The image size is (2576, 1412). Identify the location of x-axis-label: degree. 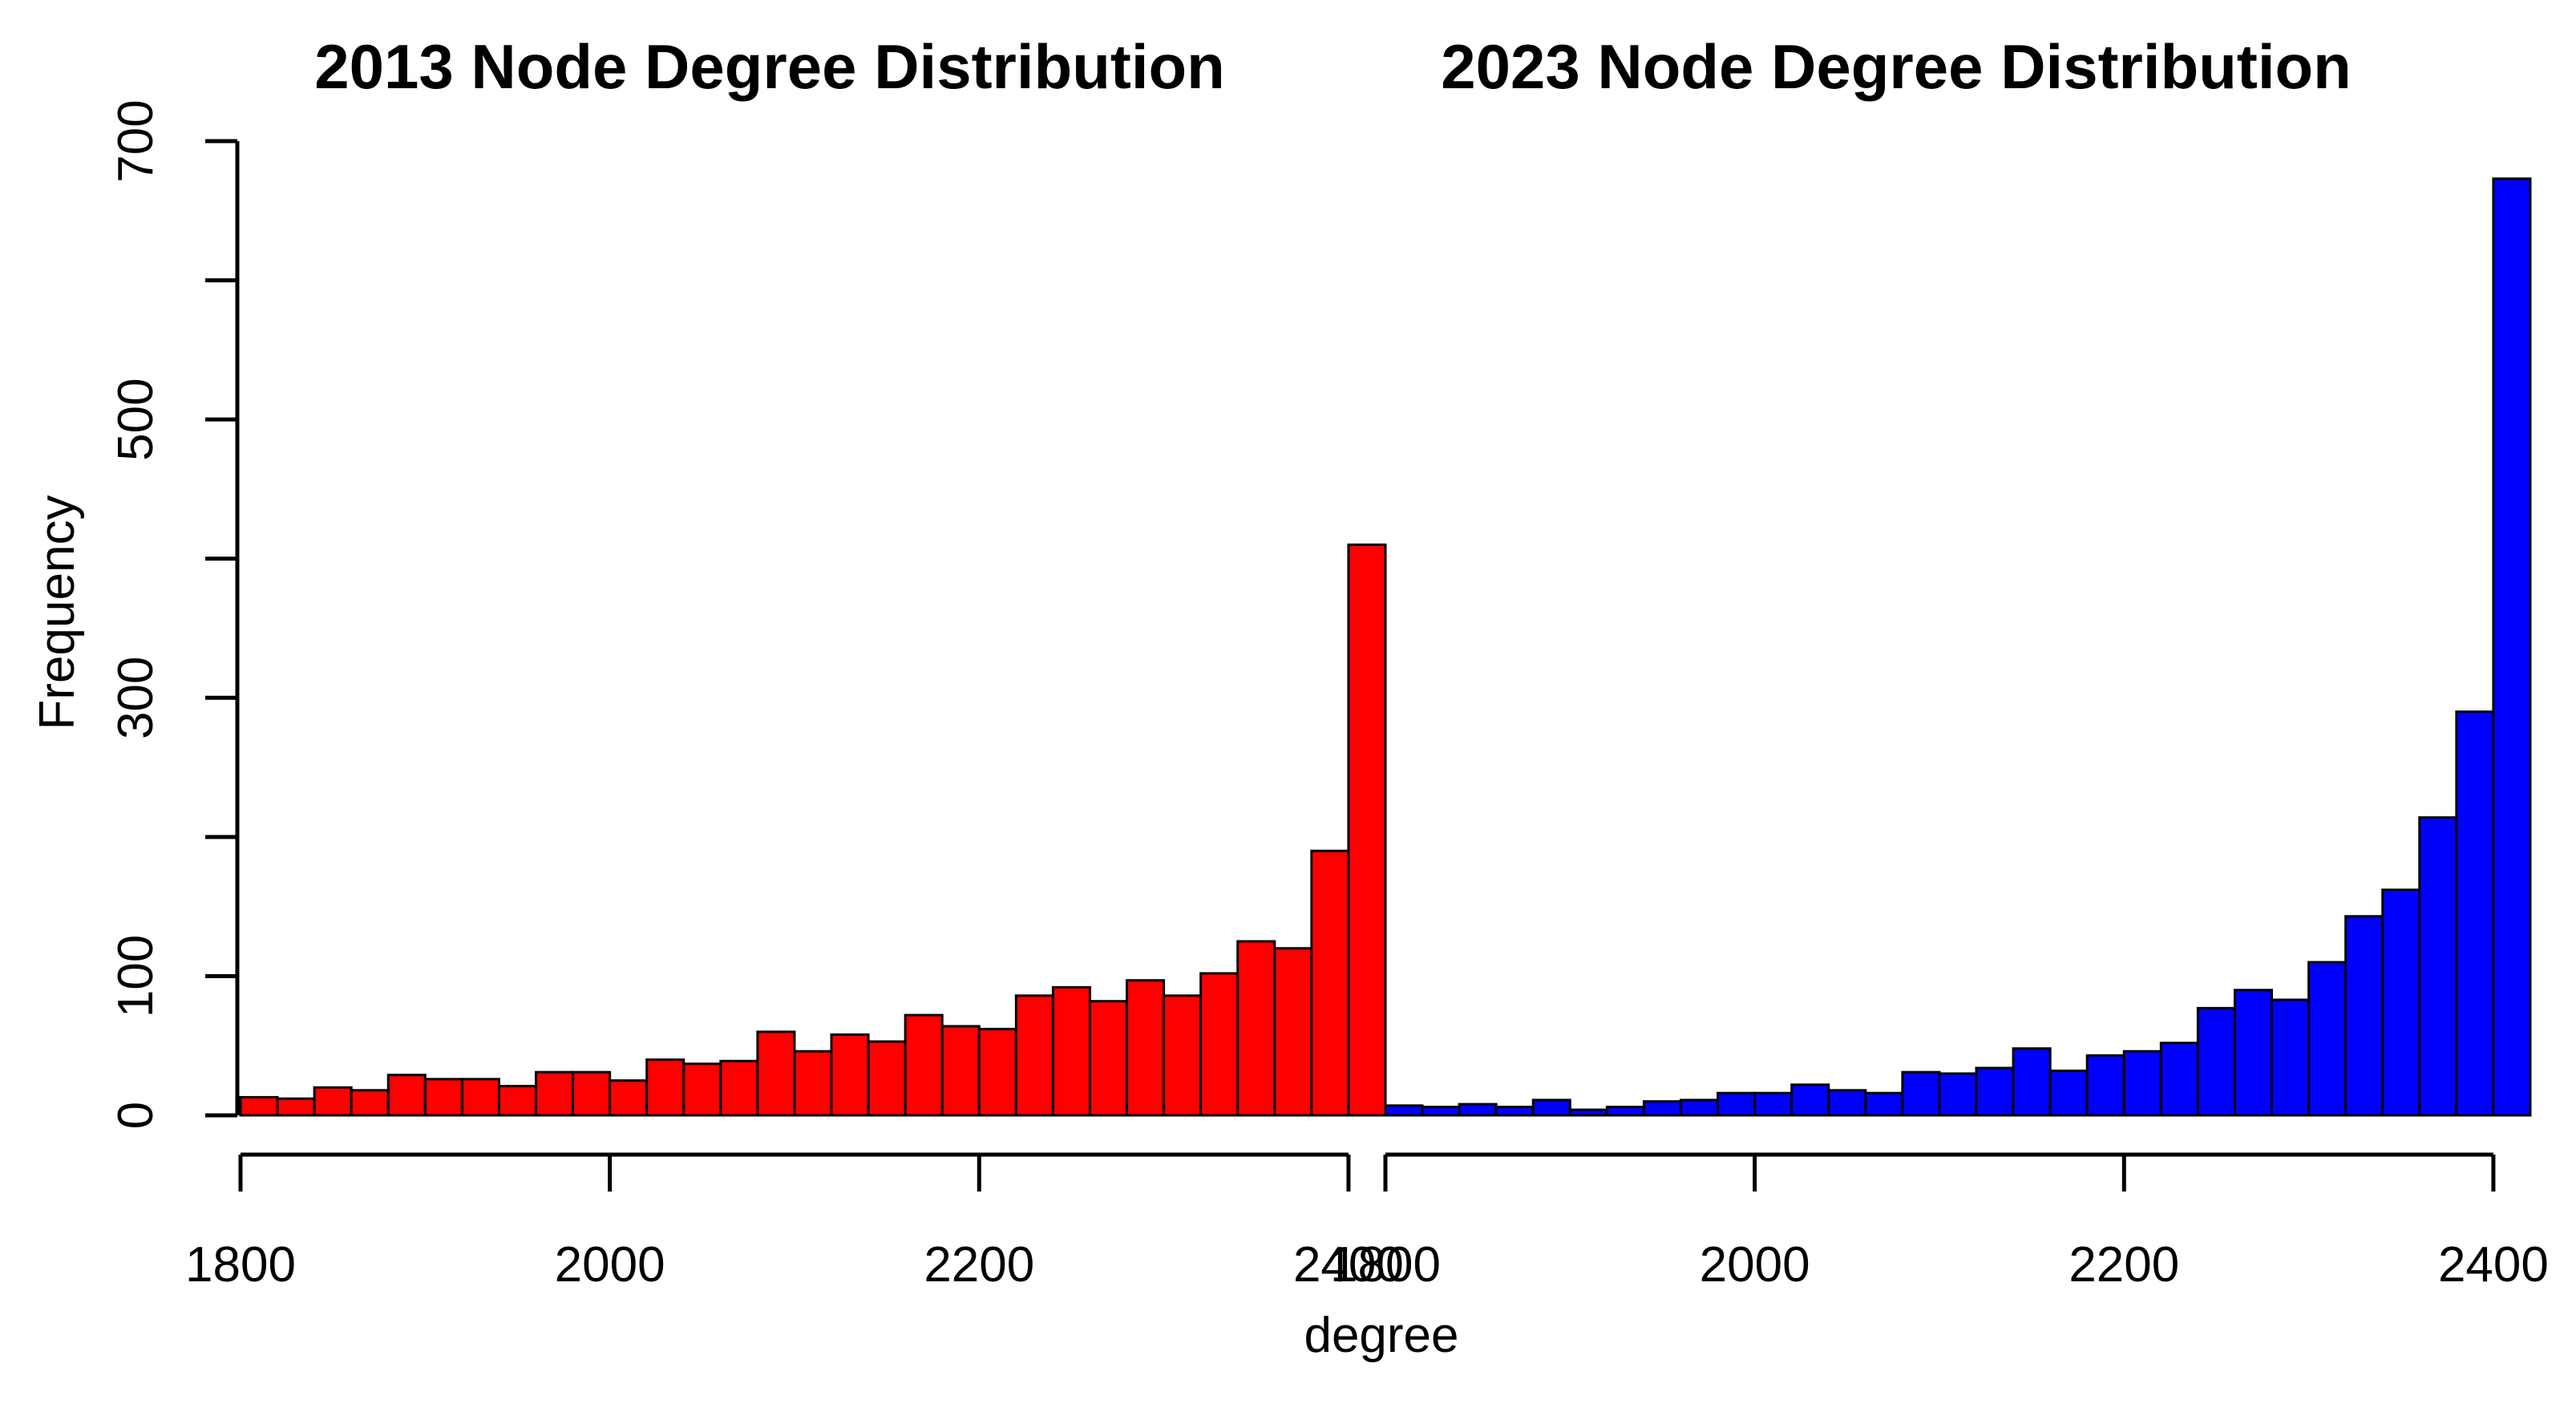
(1381, 1335).